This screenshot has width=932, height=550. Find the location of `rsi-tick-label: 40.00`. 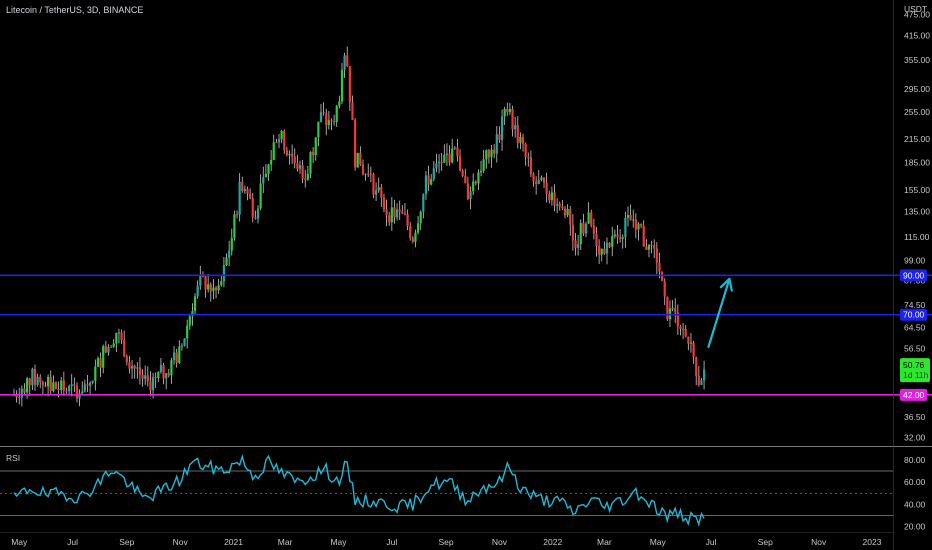

rsi-tick-label: 40.00 is located at coordinates (915, 504).